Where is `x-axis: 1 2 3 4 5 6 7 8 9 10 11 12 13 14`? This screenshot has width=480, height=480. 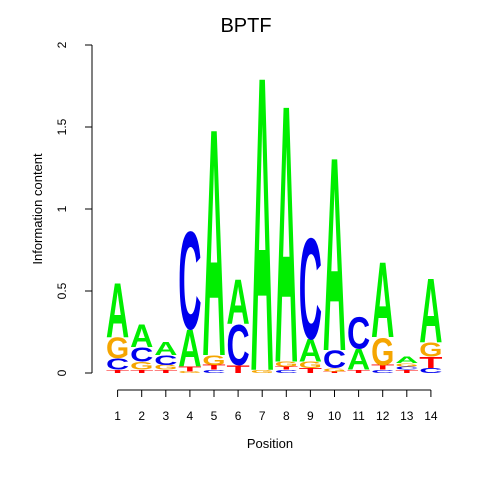
x-axis: 1 2 3 4 5 6 7 8 9 10 11 12 13 14 is located at coordinates (276, 406).